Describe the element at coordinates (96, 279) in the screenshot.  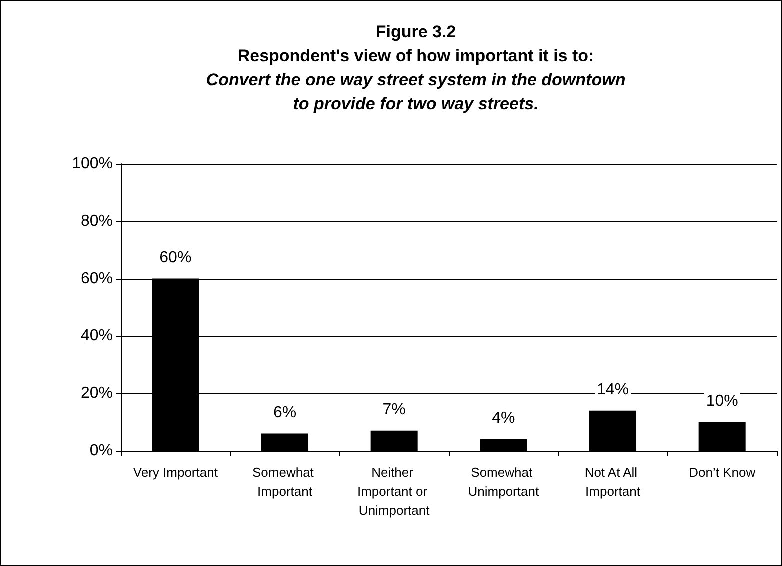
I see `y-tick-label: 60%` at that location.